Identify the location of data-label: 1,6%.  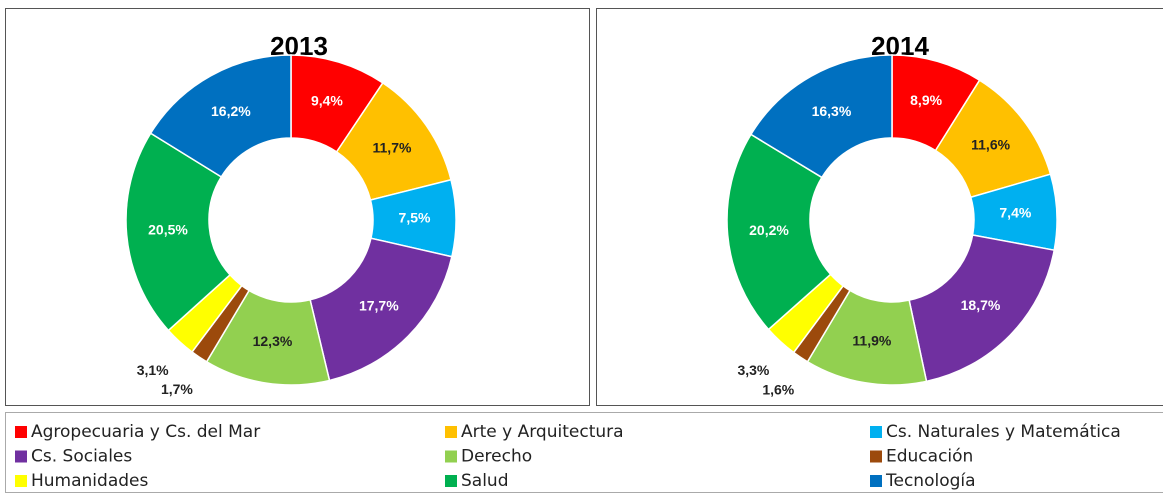
(778, 389).